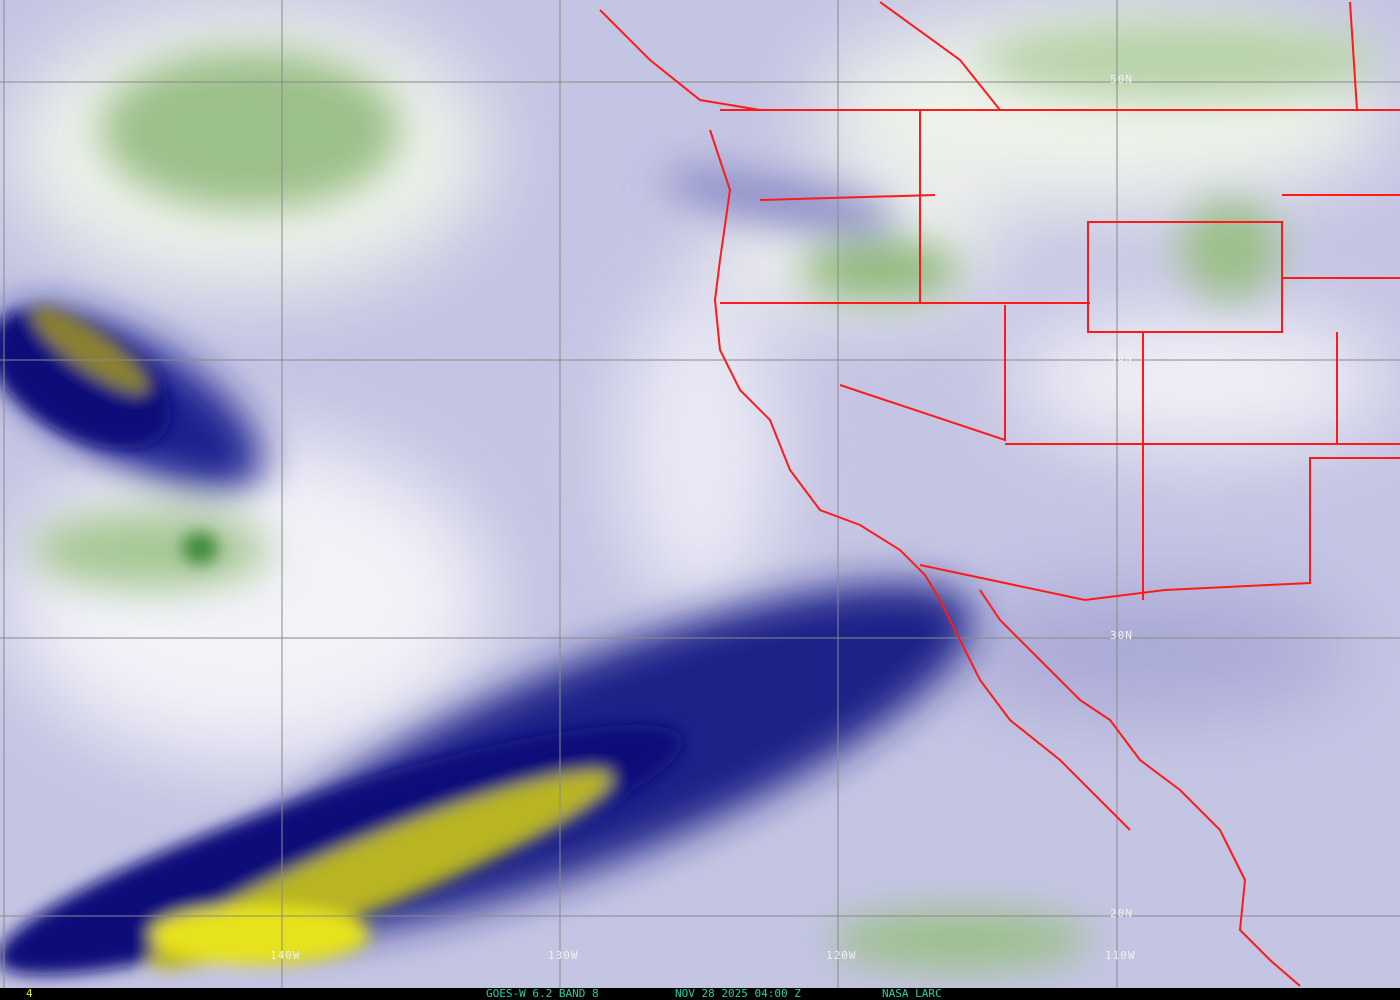 The width and height of the screenshot is (1400, 1000). Describe the element at coordinates (1121, 79) in the screenshot. I see `lat-label-50n: 50N` at that location.